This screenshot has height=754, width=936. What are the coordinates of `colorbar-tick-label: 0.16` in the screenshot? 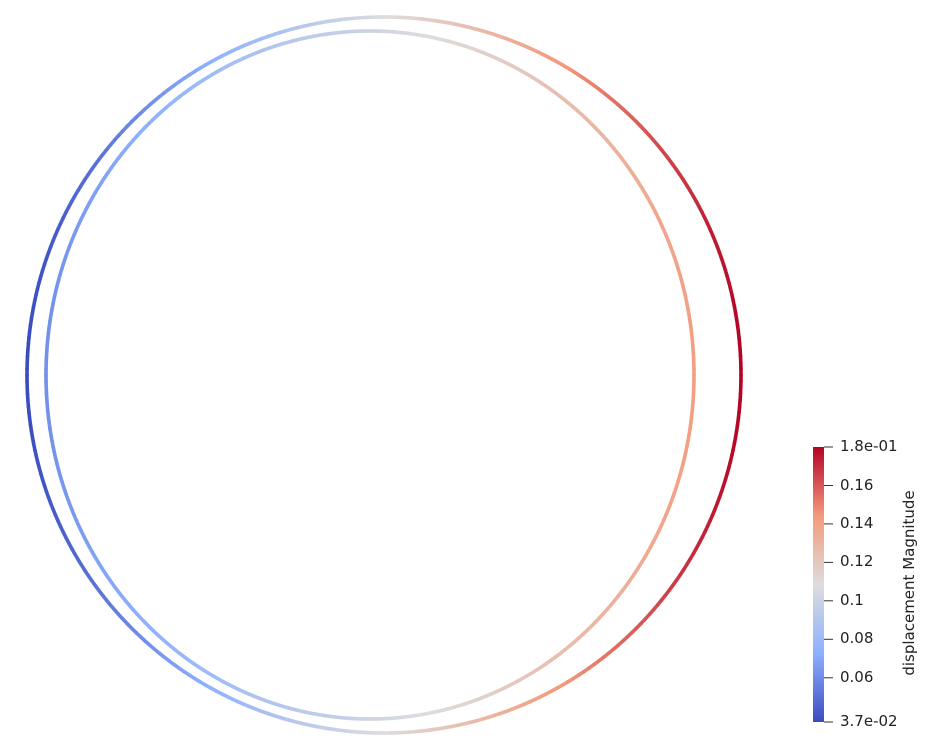 It's located at (857, 484).